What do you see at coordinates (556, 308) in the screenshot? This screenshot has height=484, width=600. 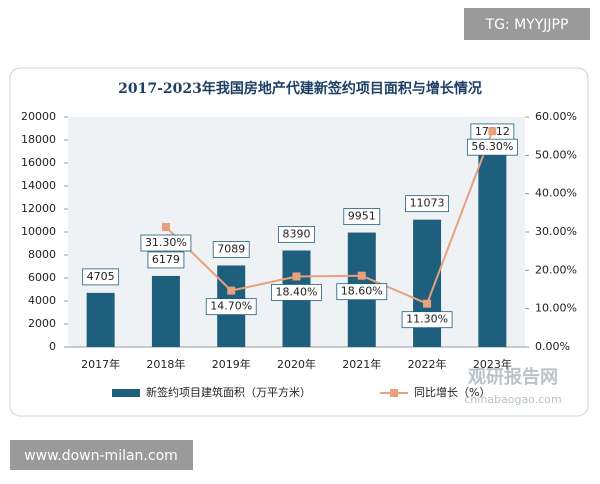 I see `y2-tick-label: 10.00%` at bounding box center [556, 308].